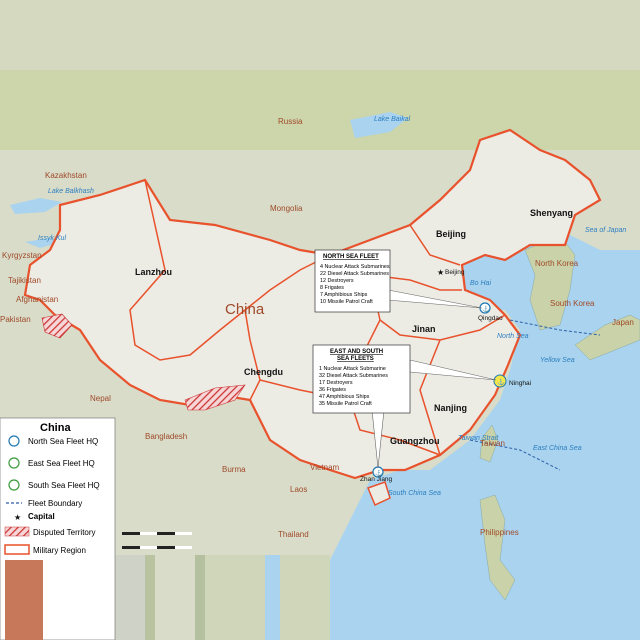 Image resolution: width=640 pixels, height=640 pixels. I want to click on top-band, so click(320, 35).